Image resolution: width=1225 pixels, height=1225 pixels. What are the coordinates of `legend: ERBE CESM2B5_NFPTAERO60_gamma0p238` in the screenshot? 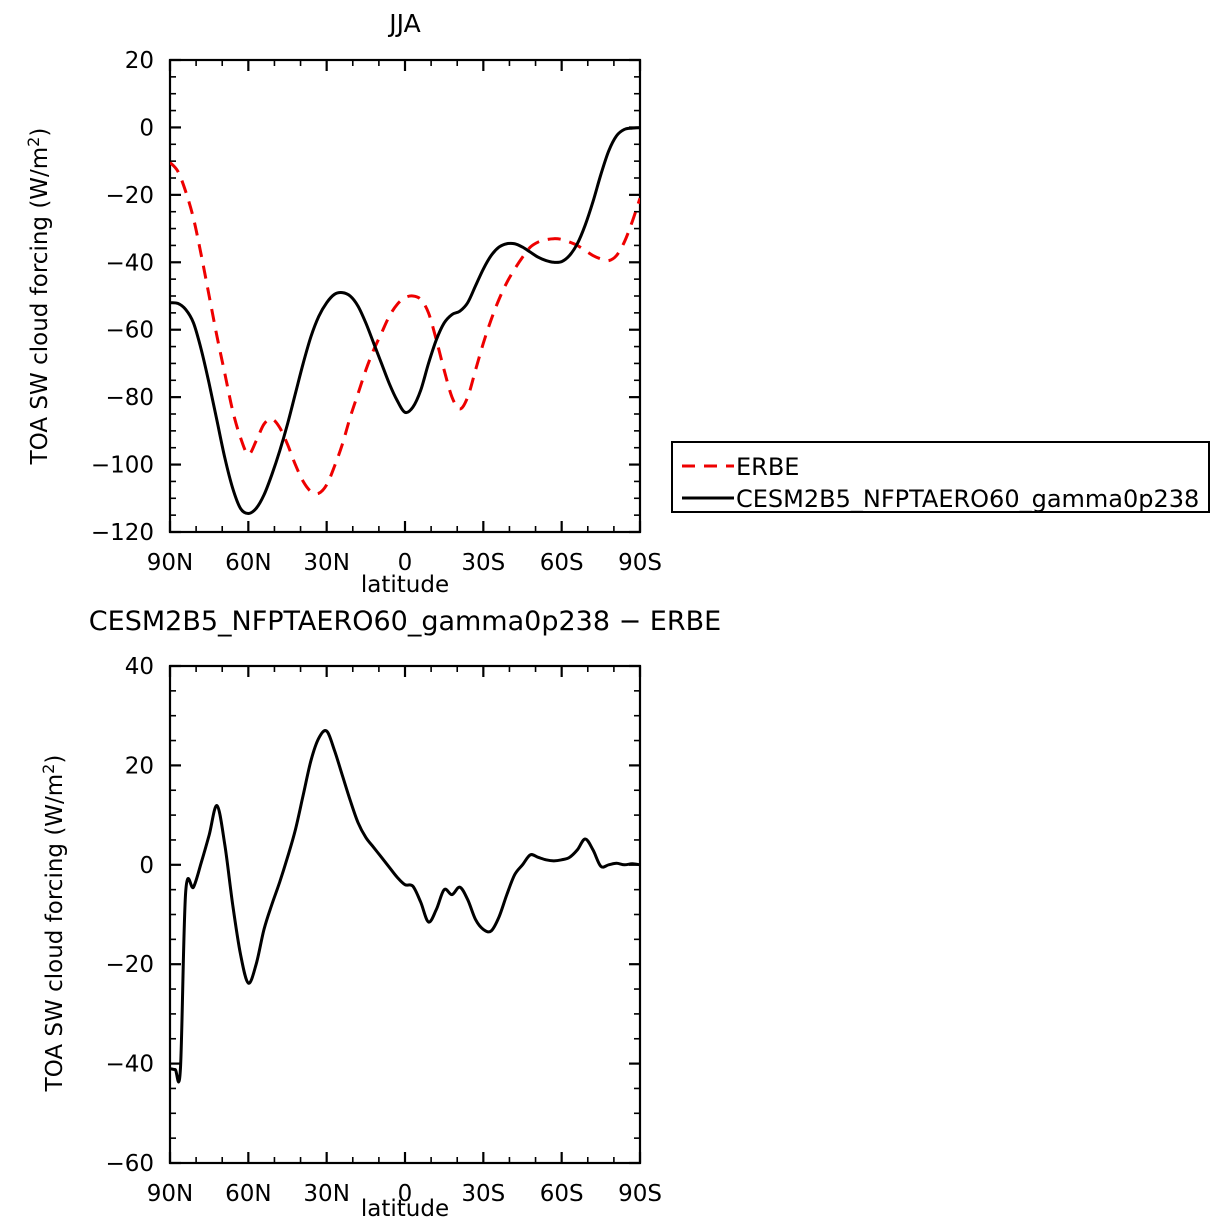 It's located at (940, 477).